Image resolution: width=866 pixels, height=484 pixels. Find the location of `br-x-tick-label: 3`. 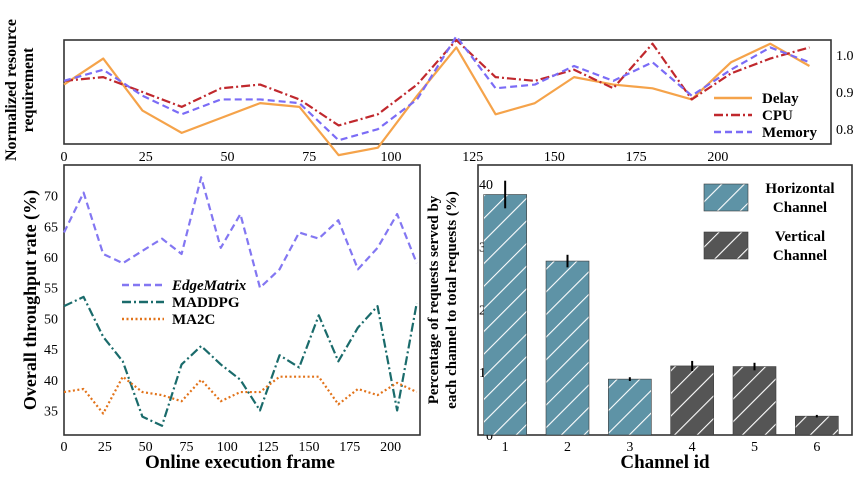

br-x-tick-label: 3 is located at coordinates (629, 447).